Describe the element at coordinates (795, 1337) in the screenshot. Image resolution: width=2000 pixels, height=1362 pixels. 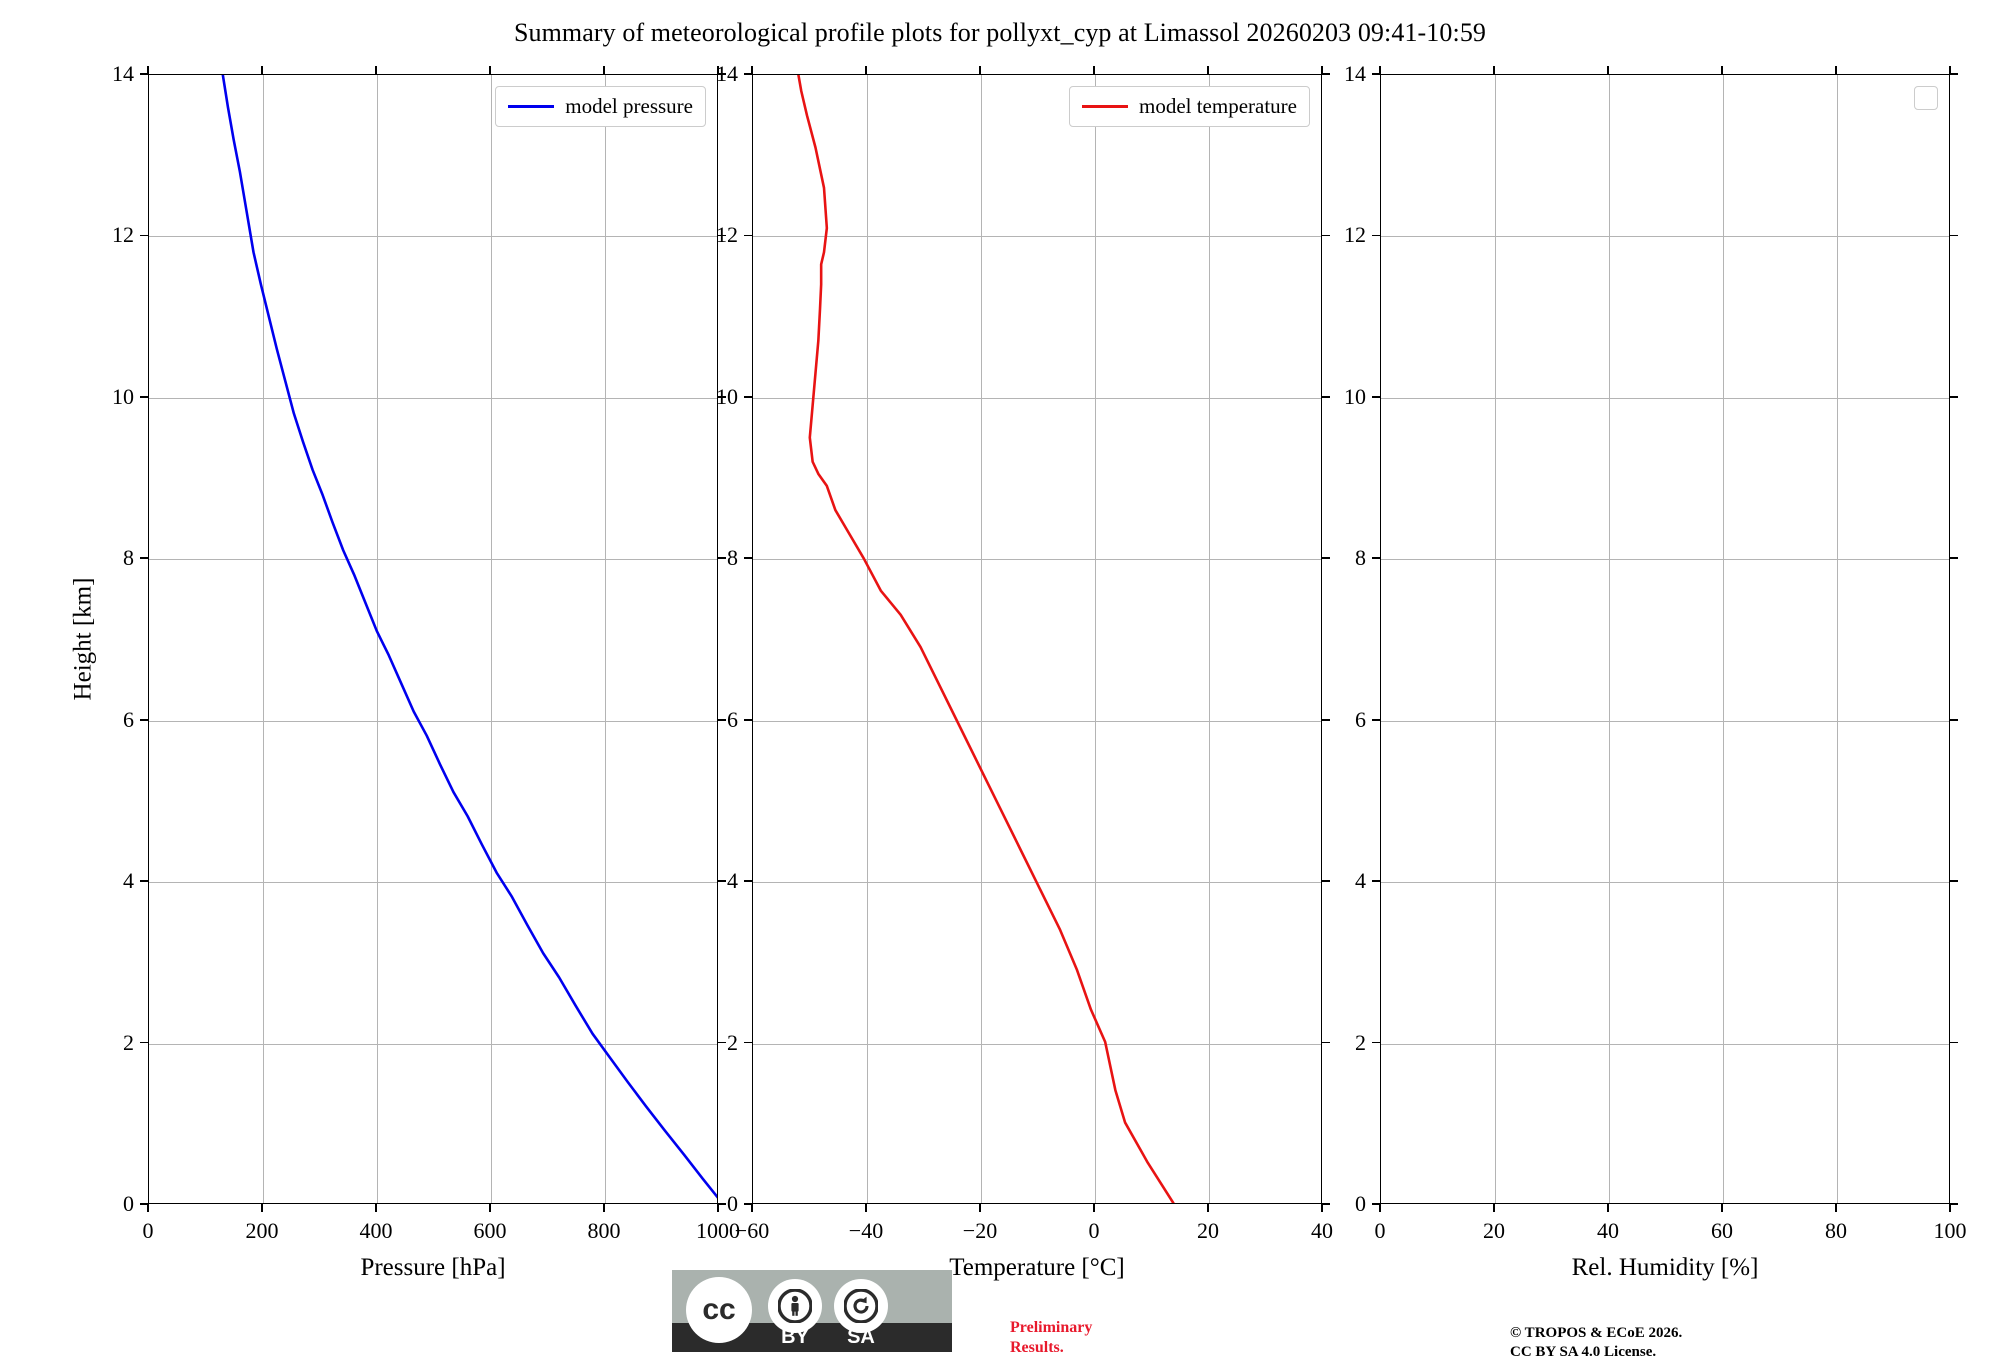
I see `cc-by-label: BY` at that location.